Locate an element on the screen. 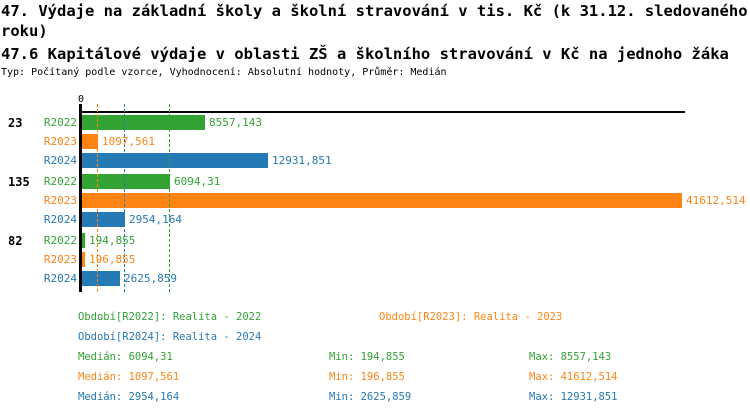  bar-value-label-R2022-82: 194,855 is located at coordinates (112, 240).